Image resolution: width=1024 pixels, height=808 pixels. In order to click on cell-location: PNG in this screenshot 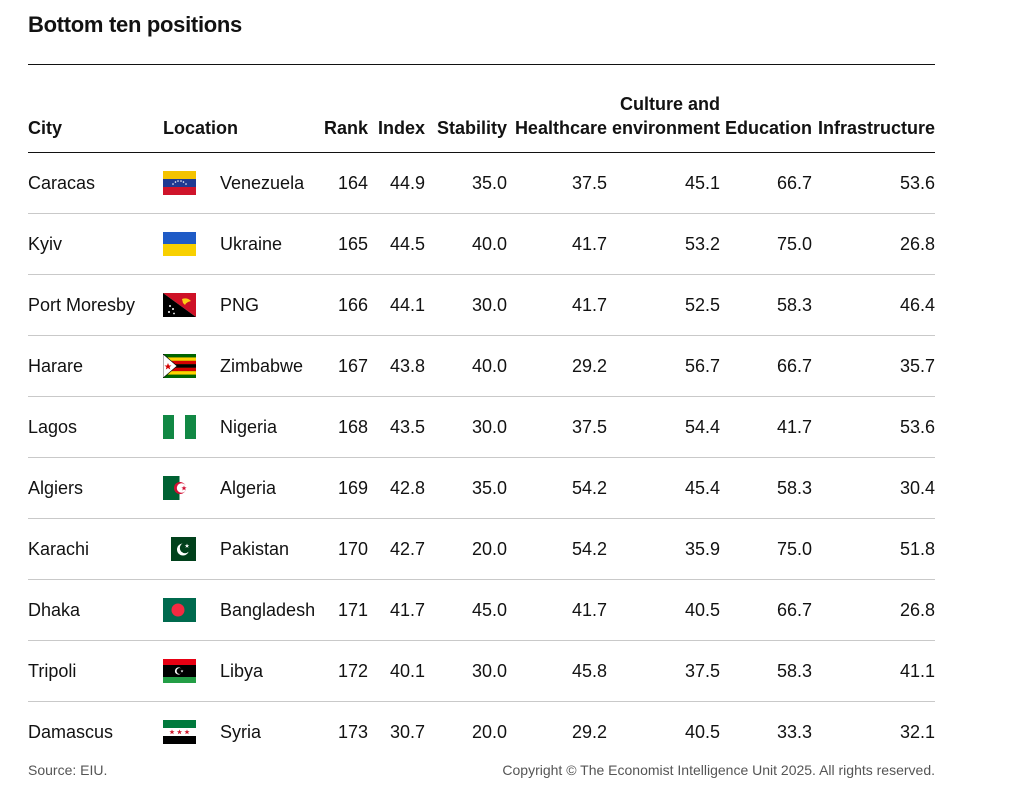, I will do `click(240, 305)`.